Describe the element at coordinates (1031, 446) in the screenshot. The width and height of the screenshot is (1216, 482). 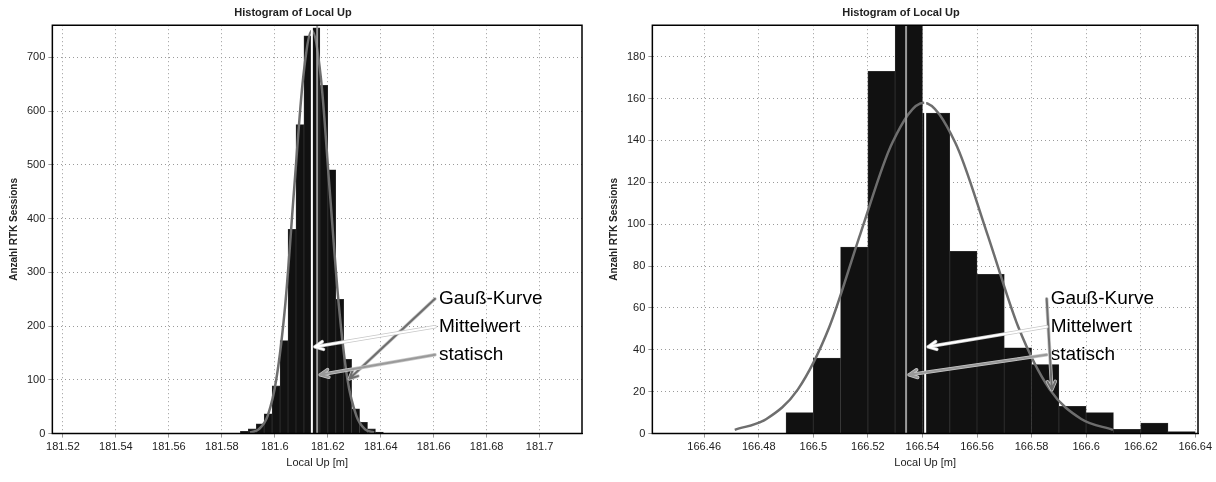
I see `x-tick-label: 166.58` at that location.